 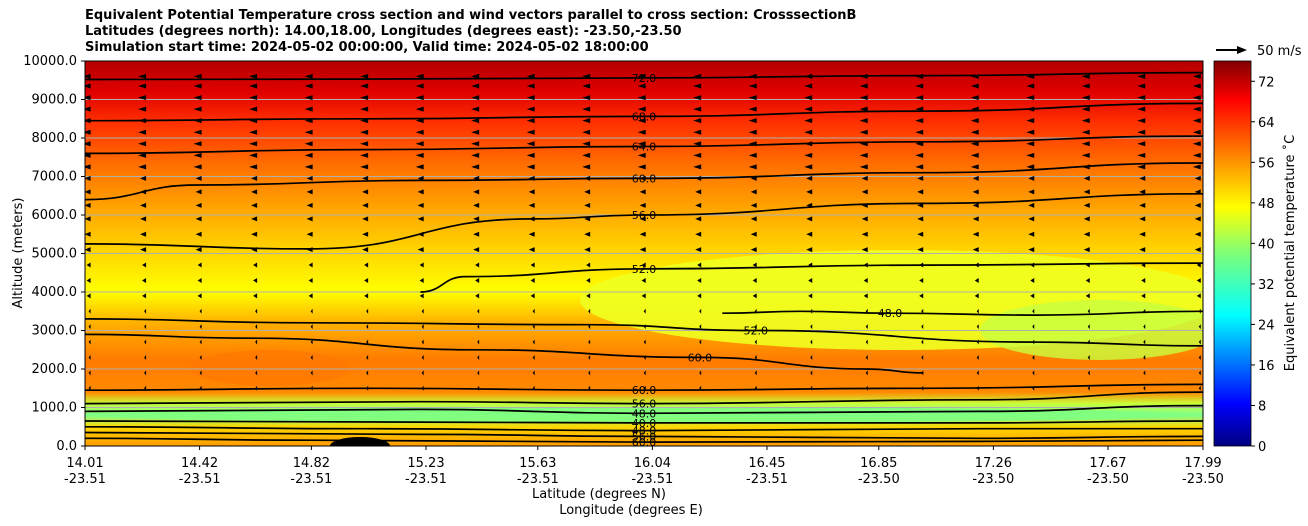 I want to click on x-tick-label-latitude: 15.23, so click(x=425, y=463).